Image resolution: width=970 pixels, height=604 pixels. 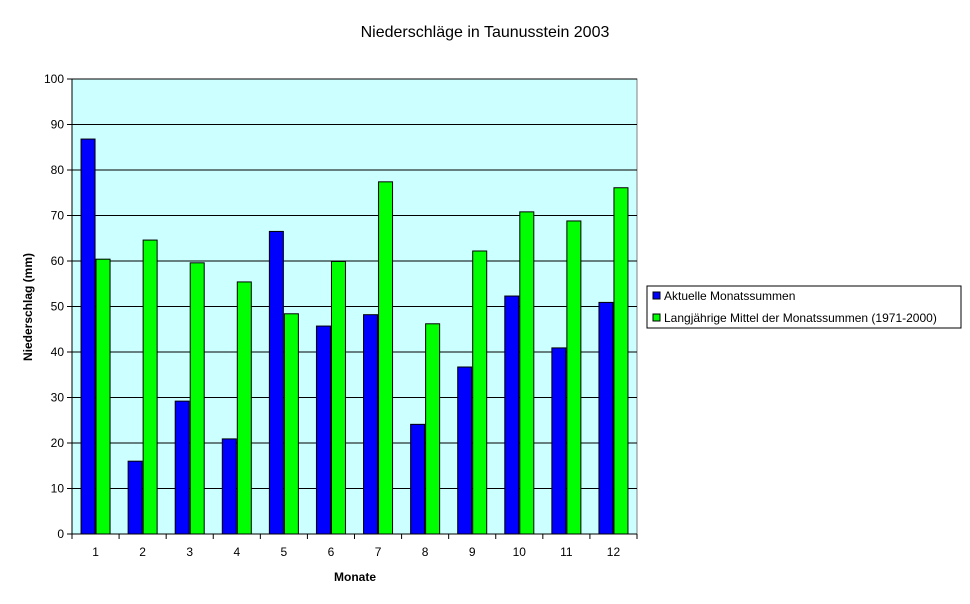 I want to click on y-tick-label: 70, so click(x=58, y=216).